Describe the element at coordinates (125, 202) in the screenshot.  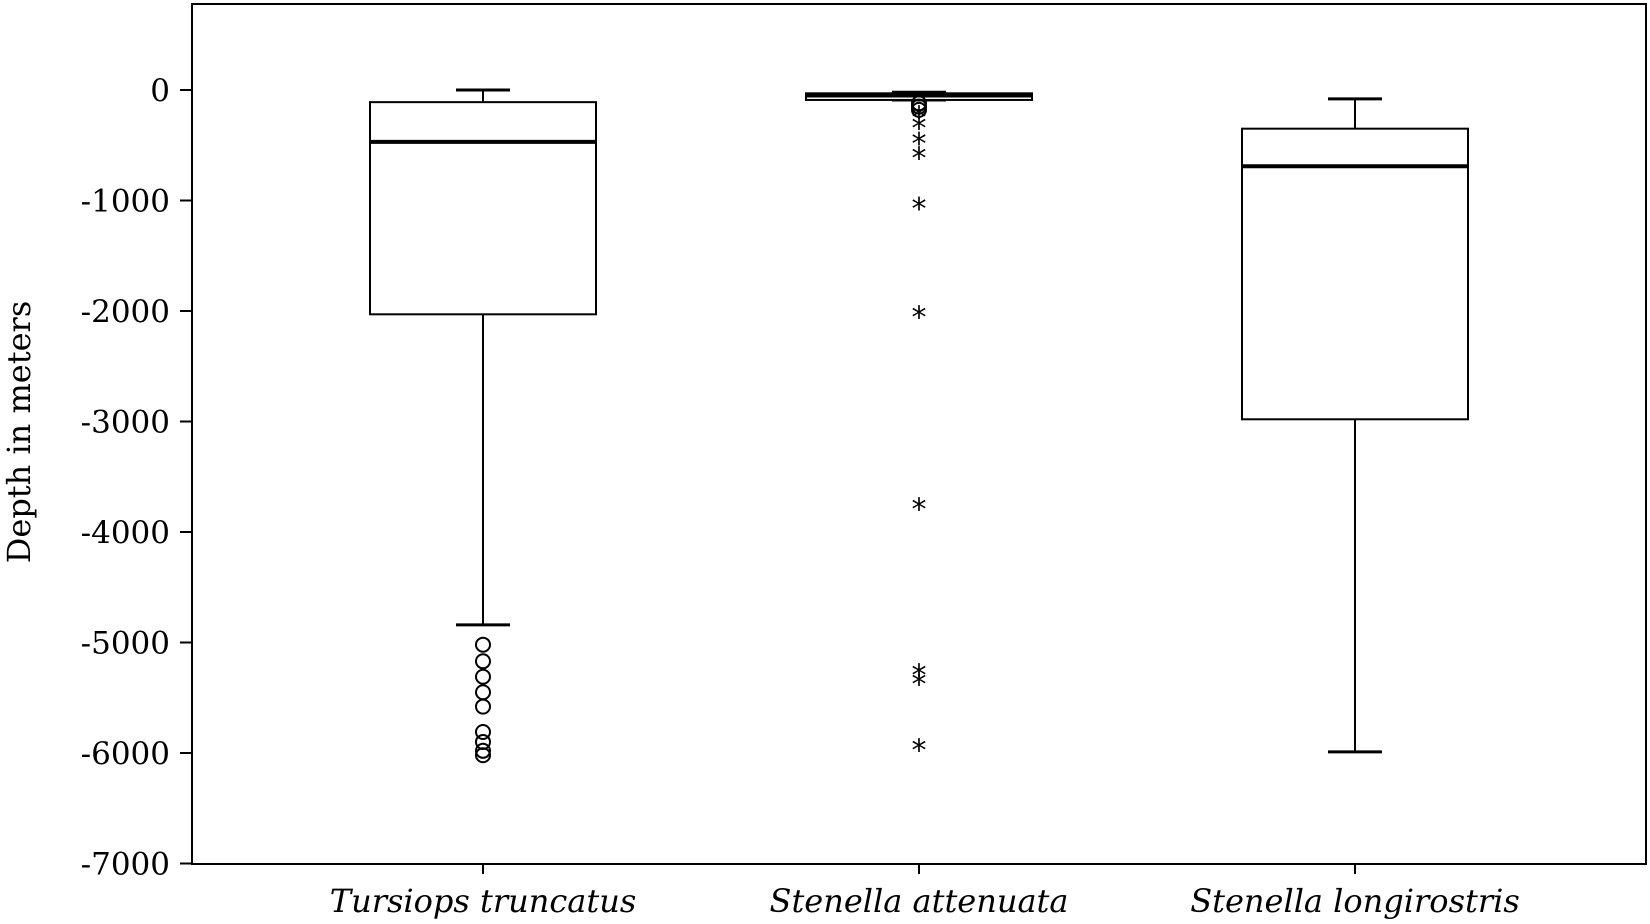
I see `y-tick-label: -1000` at that location.